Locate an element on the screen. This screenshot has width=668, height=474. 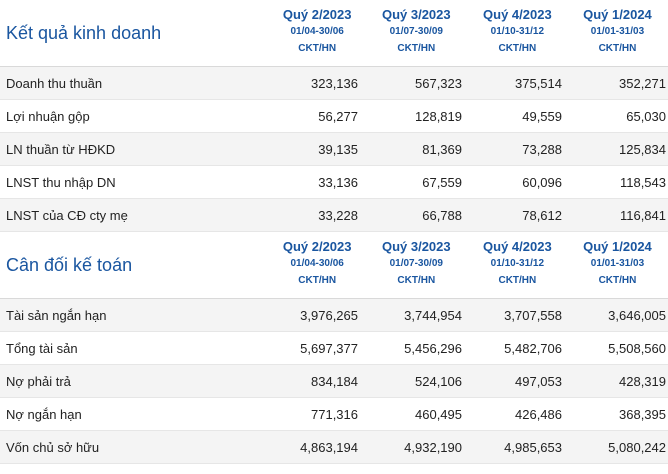
cell-value: 567,323 is located at coordinates (438, 83).